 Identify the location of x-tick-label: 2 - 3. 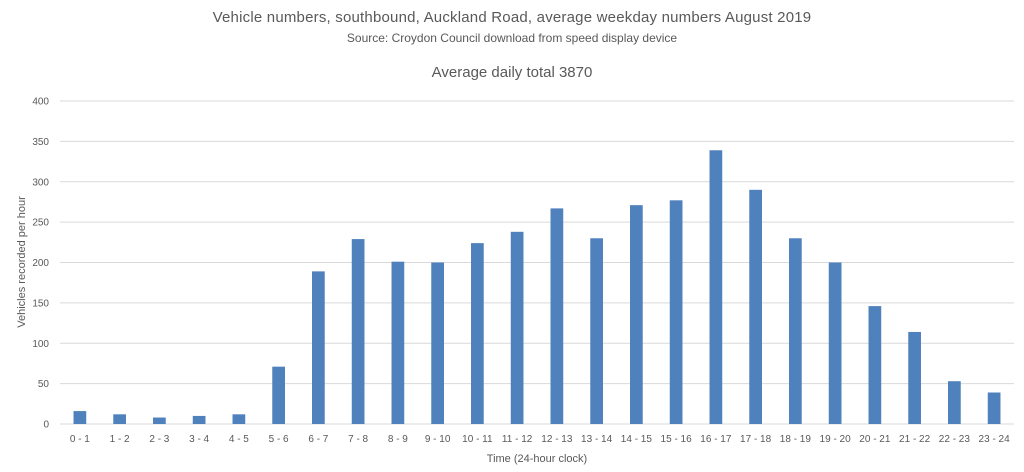
(159, 439).